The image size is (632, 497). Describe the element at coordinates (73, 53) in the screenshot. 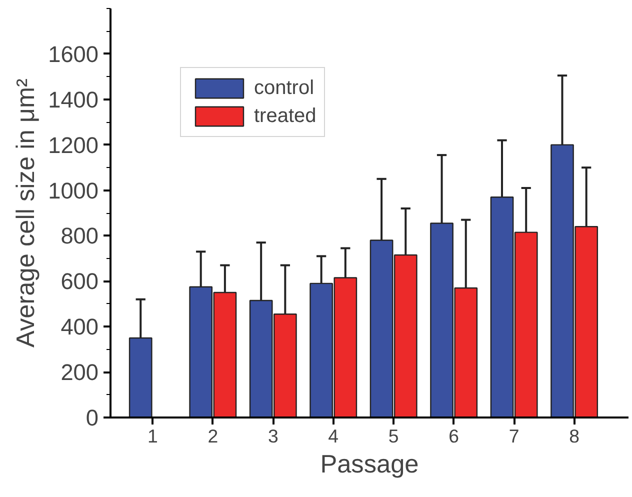

I see `y-tick-label: 1600` at that location.